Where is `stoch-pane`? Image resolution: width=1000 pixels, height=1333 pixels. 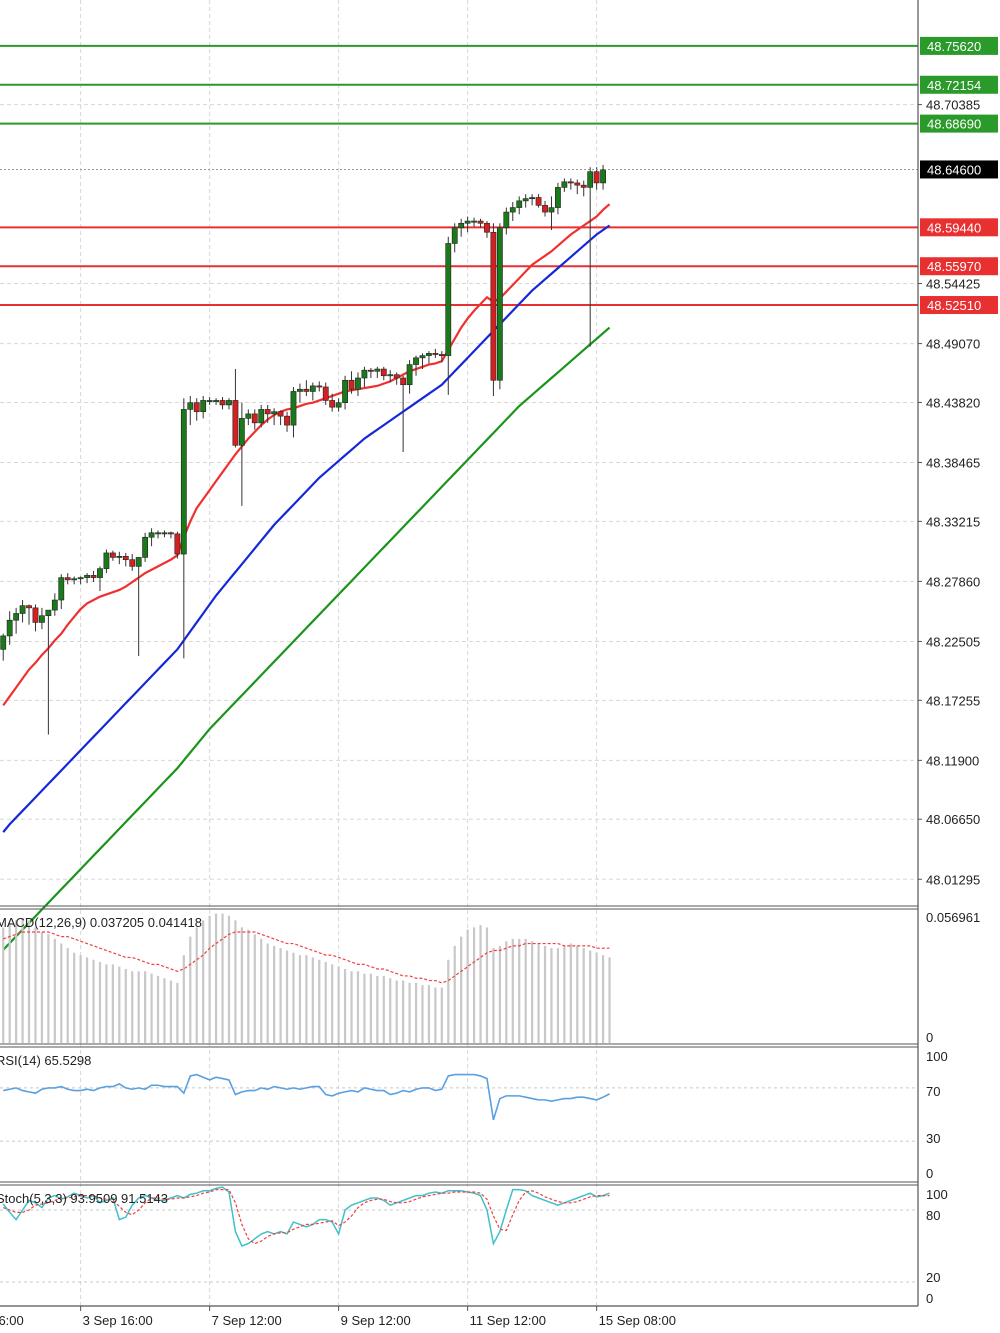
stoch-pane is located at coordinates (459, 1234).